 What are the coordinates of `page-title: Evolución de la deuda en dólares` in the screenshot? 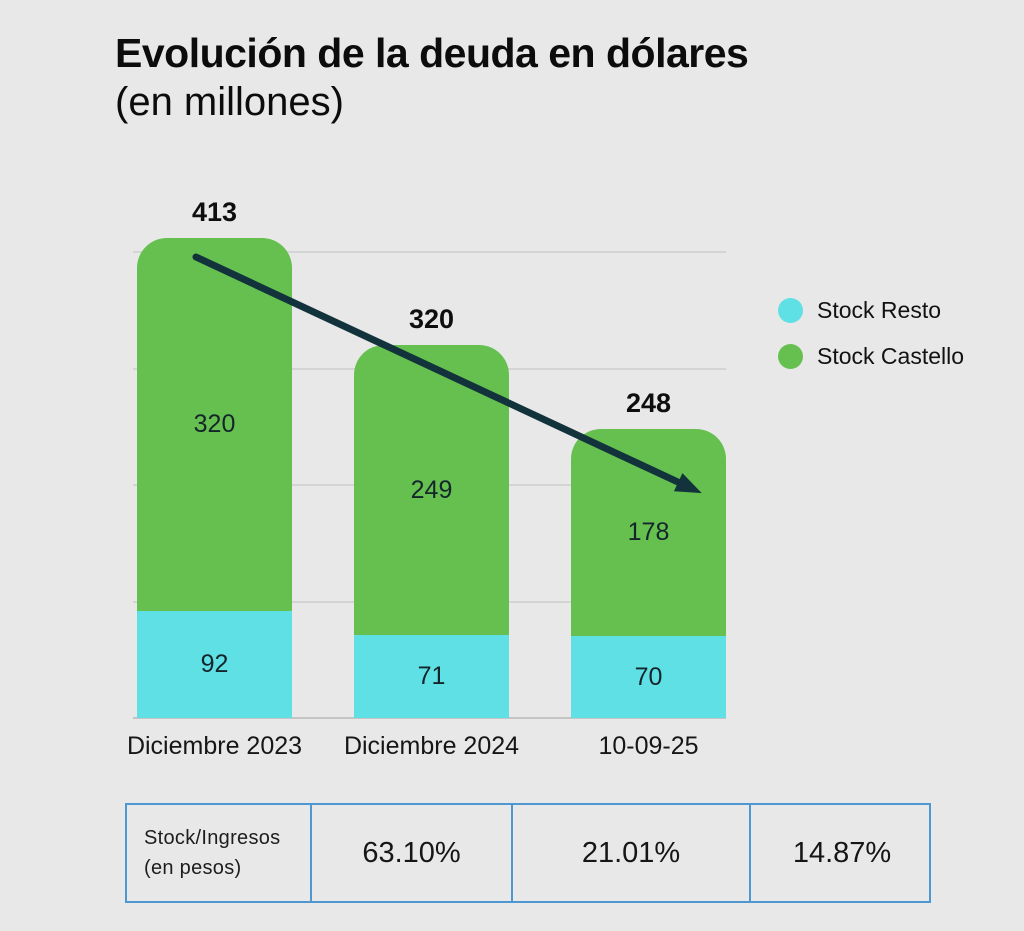 It's located at (432, 53).